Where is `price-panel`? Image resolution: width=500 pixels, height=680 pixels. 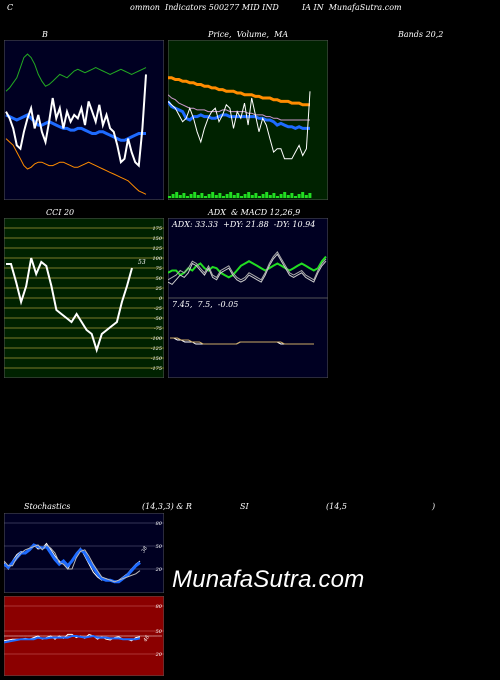
price-panel is located at coordinates (248, 120).